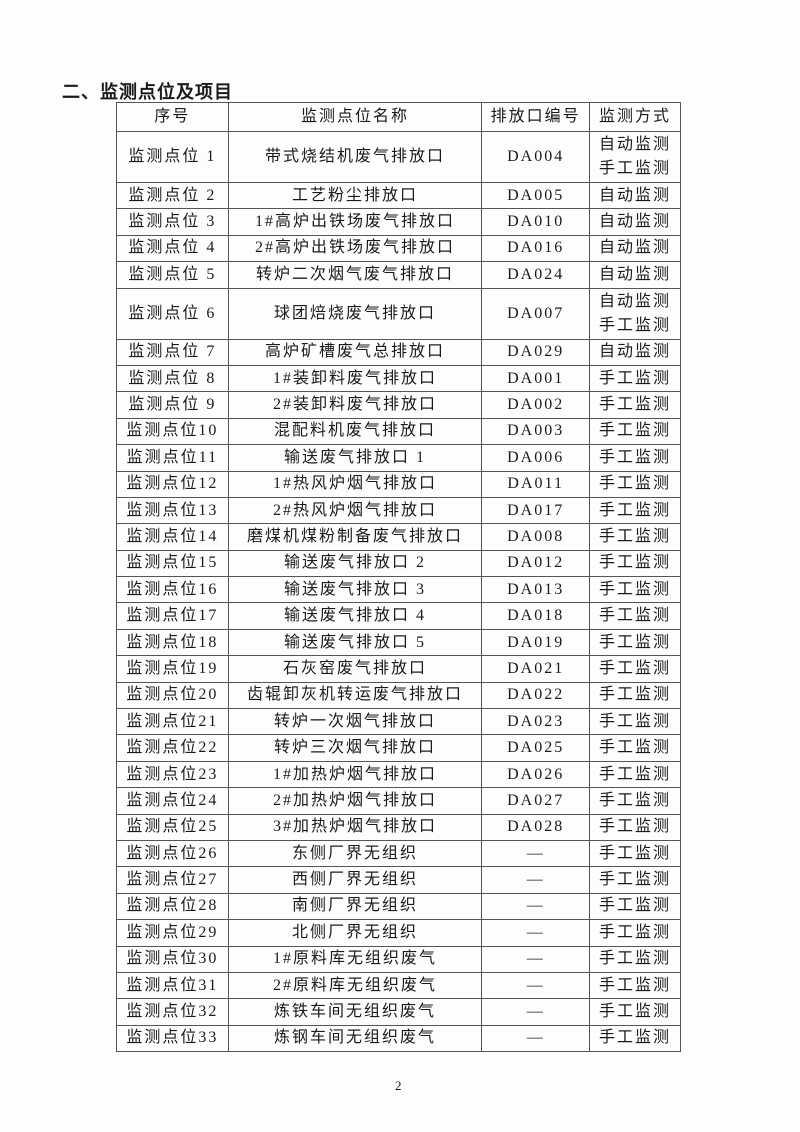 This screenshot has height=1132, width=800. I want to click on header-seq: 序号, so click(172, 117).